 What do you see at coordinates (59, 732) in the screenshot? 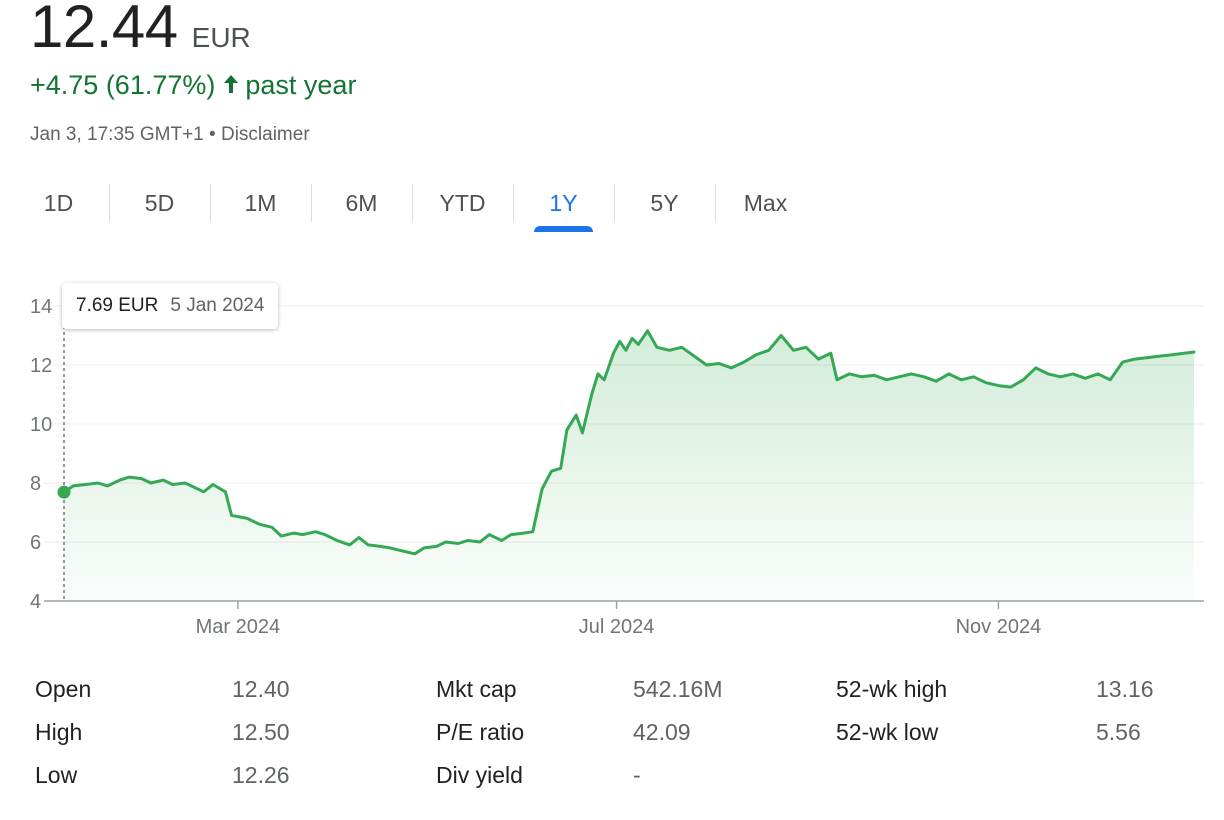
I see `stat-label-high: High` at bounding box center [59, 732].